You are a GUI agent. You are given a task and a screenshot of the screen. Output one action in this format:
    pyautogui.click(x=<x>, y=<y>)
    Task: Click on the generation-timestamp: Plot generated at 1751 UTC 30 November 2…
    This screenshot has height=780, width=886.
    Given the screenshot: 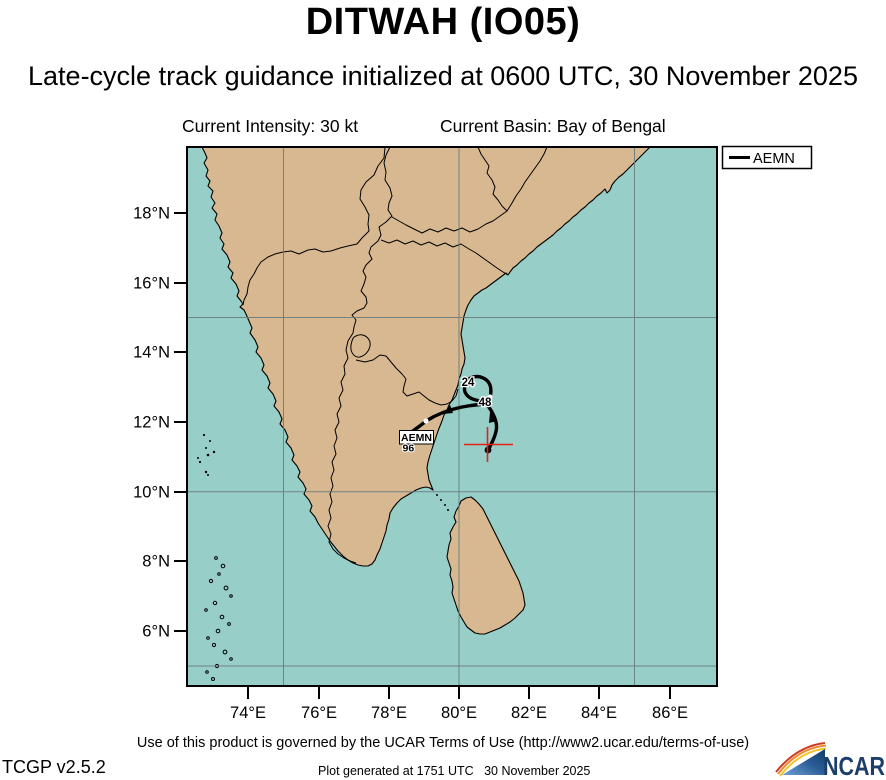 What is the action you would take?
    pyautogui.click(x=454, y=771)
    